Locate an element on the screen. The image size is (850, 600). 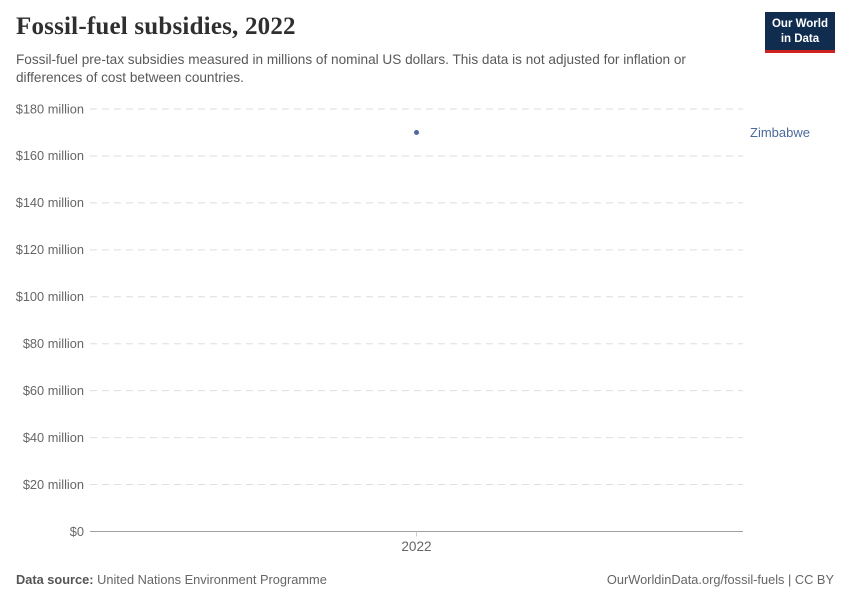
y-tick-label: $60 million is located at coordinates (53, 390).